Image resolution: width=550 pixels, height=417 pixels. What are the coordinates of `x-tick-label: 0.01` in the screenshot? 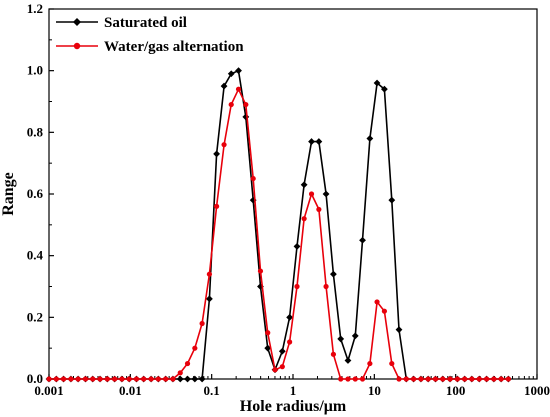 It's located at (130, 390).